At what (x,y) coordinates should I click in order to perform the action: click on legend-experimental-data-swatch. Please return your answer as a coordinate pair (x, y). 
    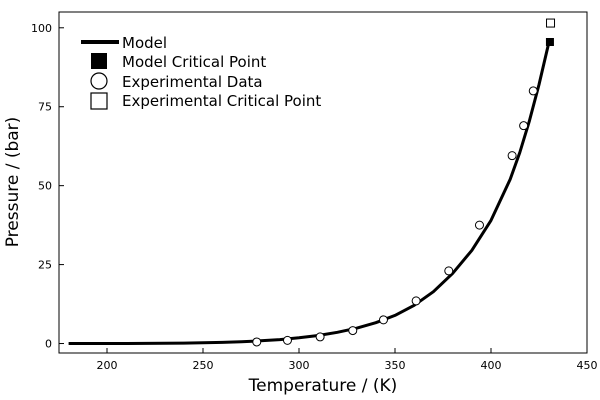
    Looking at the image, I should click on (99, 81).